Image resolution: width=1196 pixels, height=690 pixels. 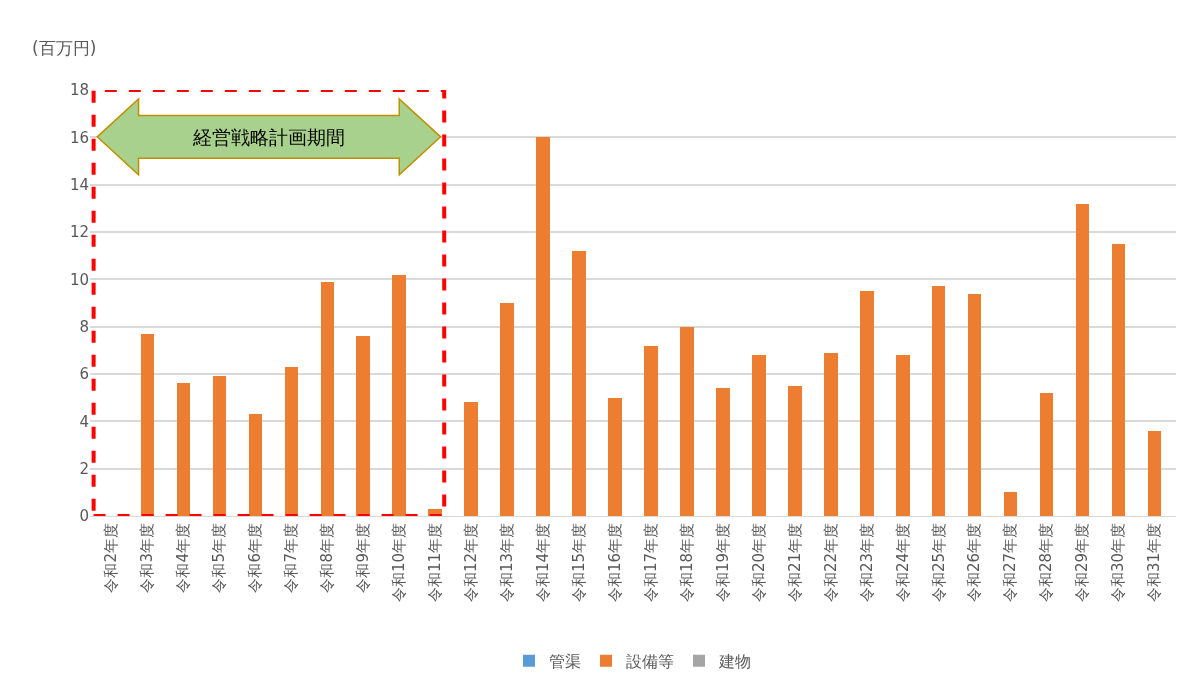 What do you see at coordinates (79, 232) in the screenshot?
I see `y-tick-label: 12` at bounding box center [79, 232].